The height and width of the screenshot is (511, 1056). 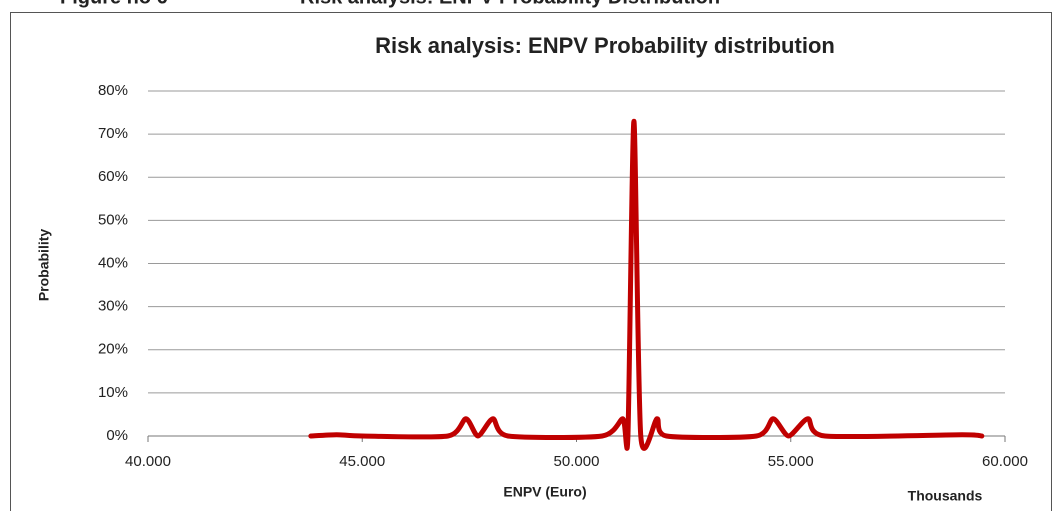 I want to click on y-tick-label: 20%, so click(x=113, y=349).